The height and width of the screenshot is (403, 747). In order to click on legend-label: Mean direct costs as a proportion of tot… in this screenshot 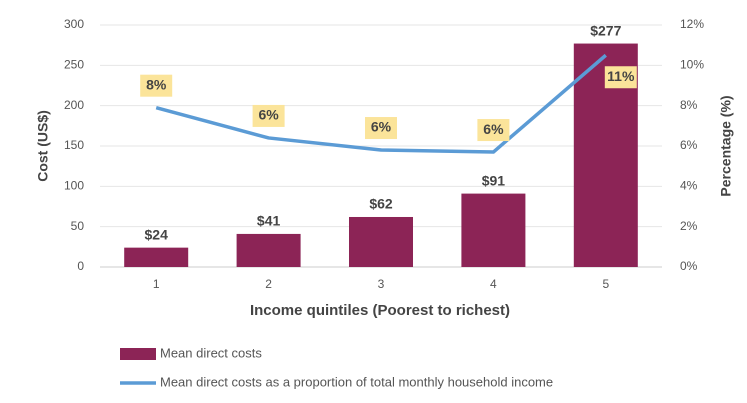, I will do `click(356, 381)`.